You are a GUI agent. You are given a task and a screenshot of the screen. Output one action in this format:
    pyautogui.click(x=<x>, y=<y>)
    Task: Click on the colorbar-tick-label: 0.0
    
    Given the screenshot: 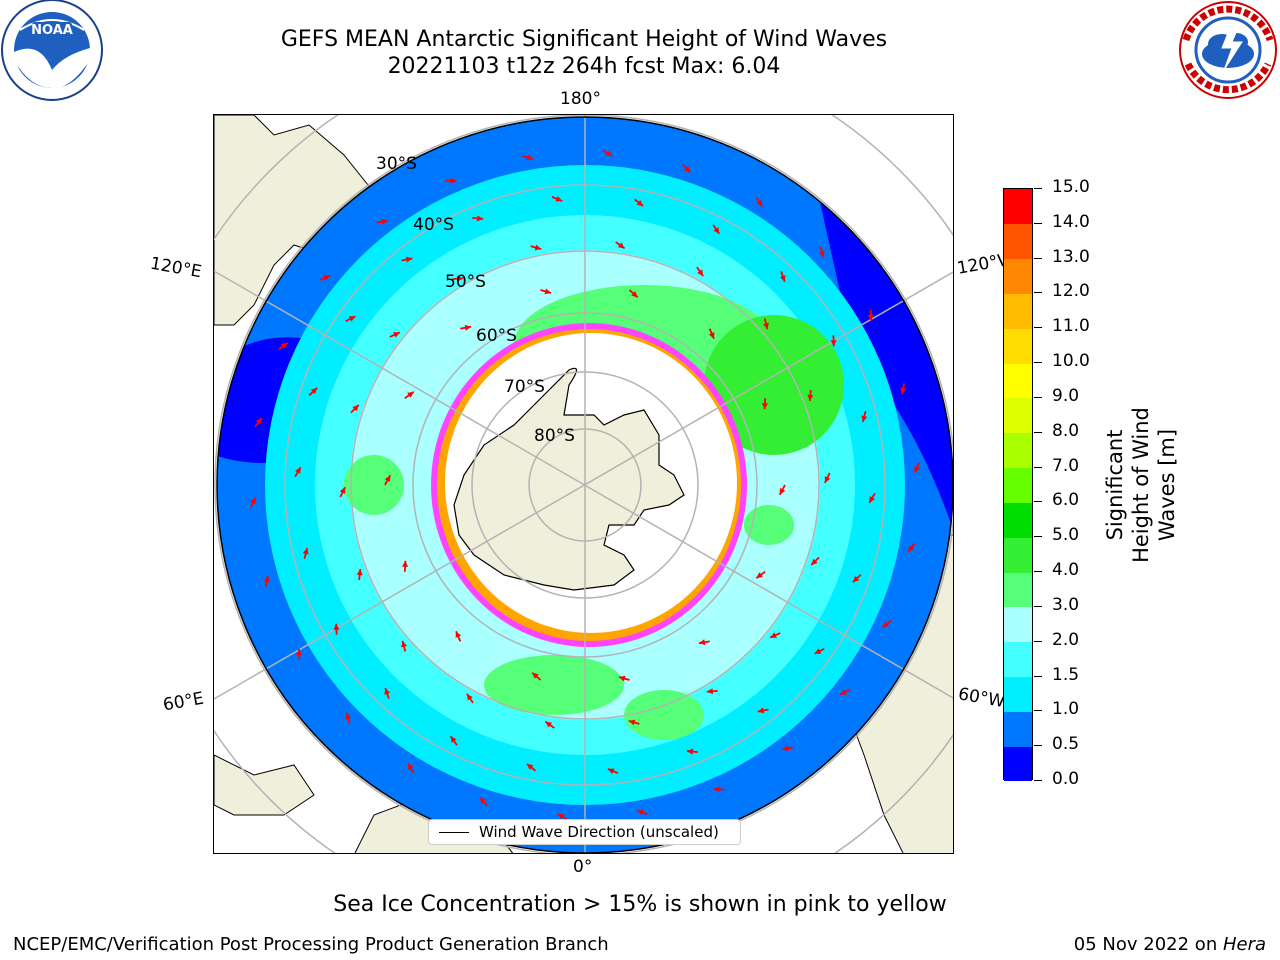 What is the action you would take?
    pyautogui.click(x=1066, y=779)
    